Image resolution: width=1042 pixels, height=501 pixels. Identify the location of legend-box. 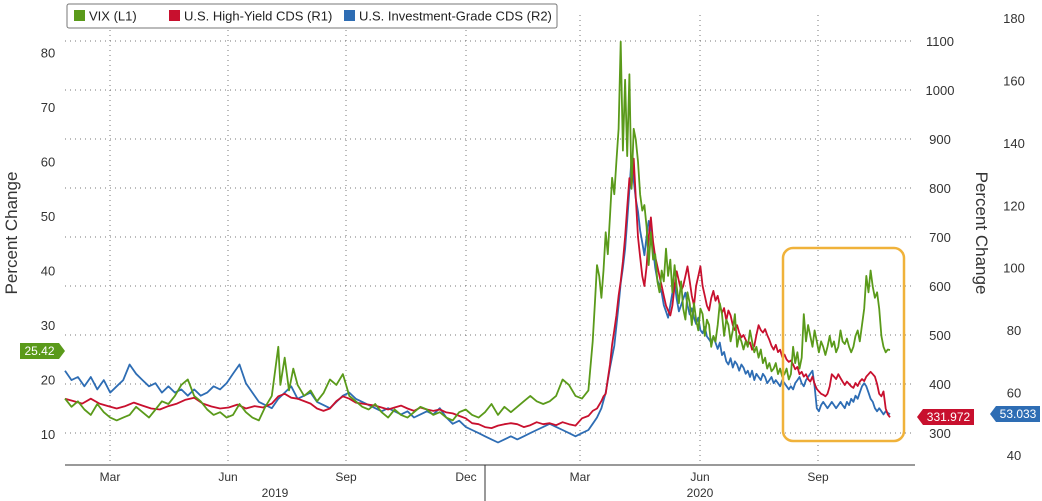
(312, 16).